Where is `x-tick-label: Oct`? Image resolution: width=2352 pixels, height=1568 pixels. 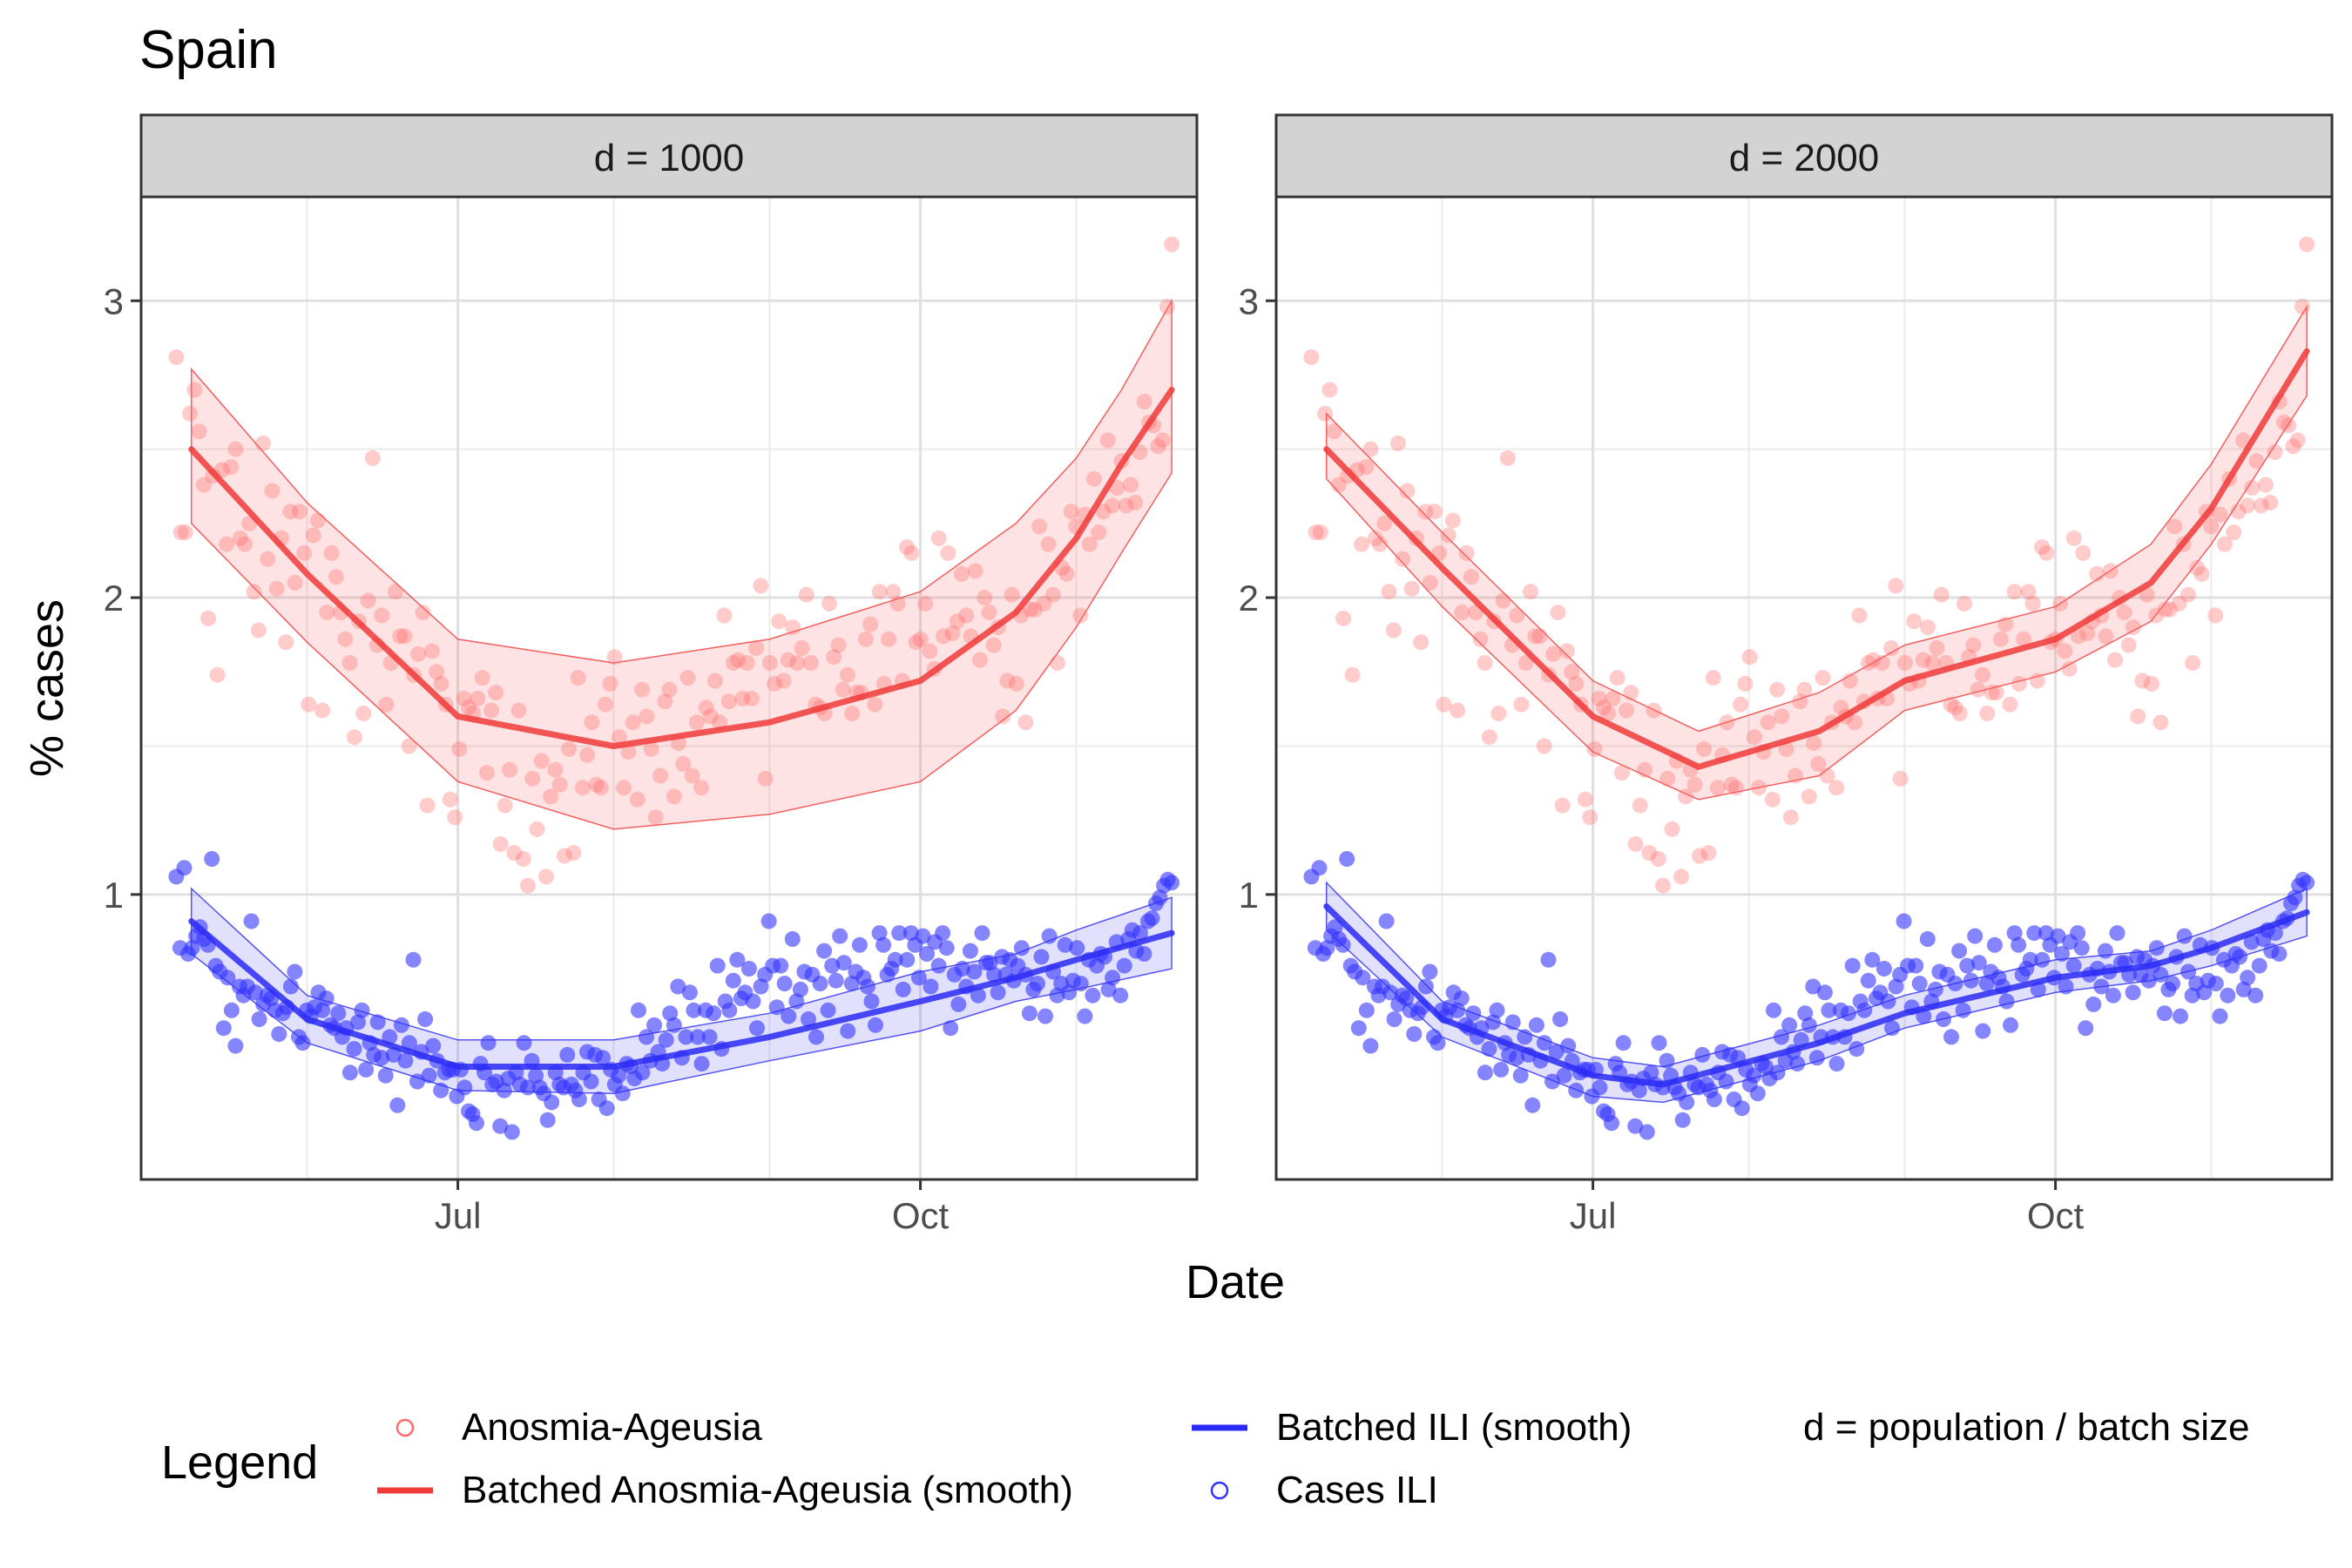 x-tick-label: Oct is located at coordinates (921, 1215).